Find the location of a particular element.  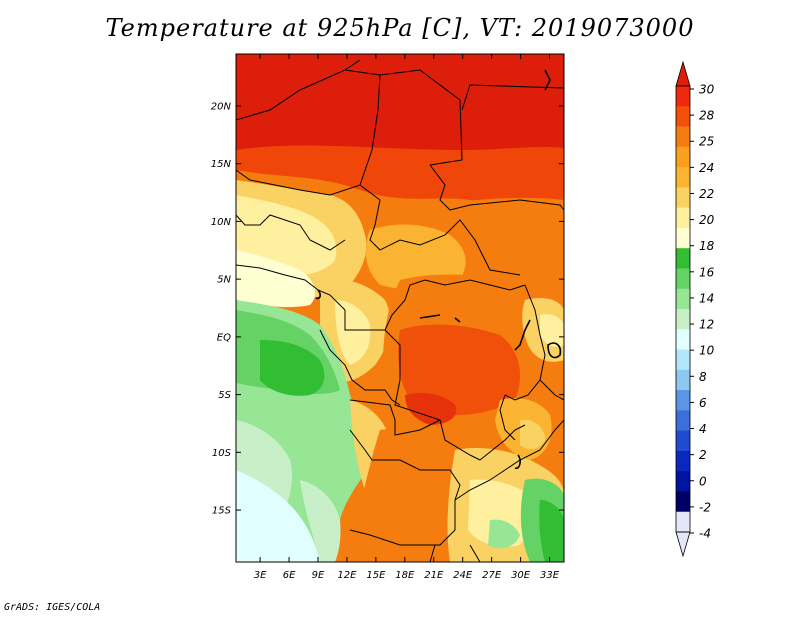

colorbar-label: 0 is located at coordinates (703, 481).